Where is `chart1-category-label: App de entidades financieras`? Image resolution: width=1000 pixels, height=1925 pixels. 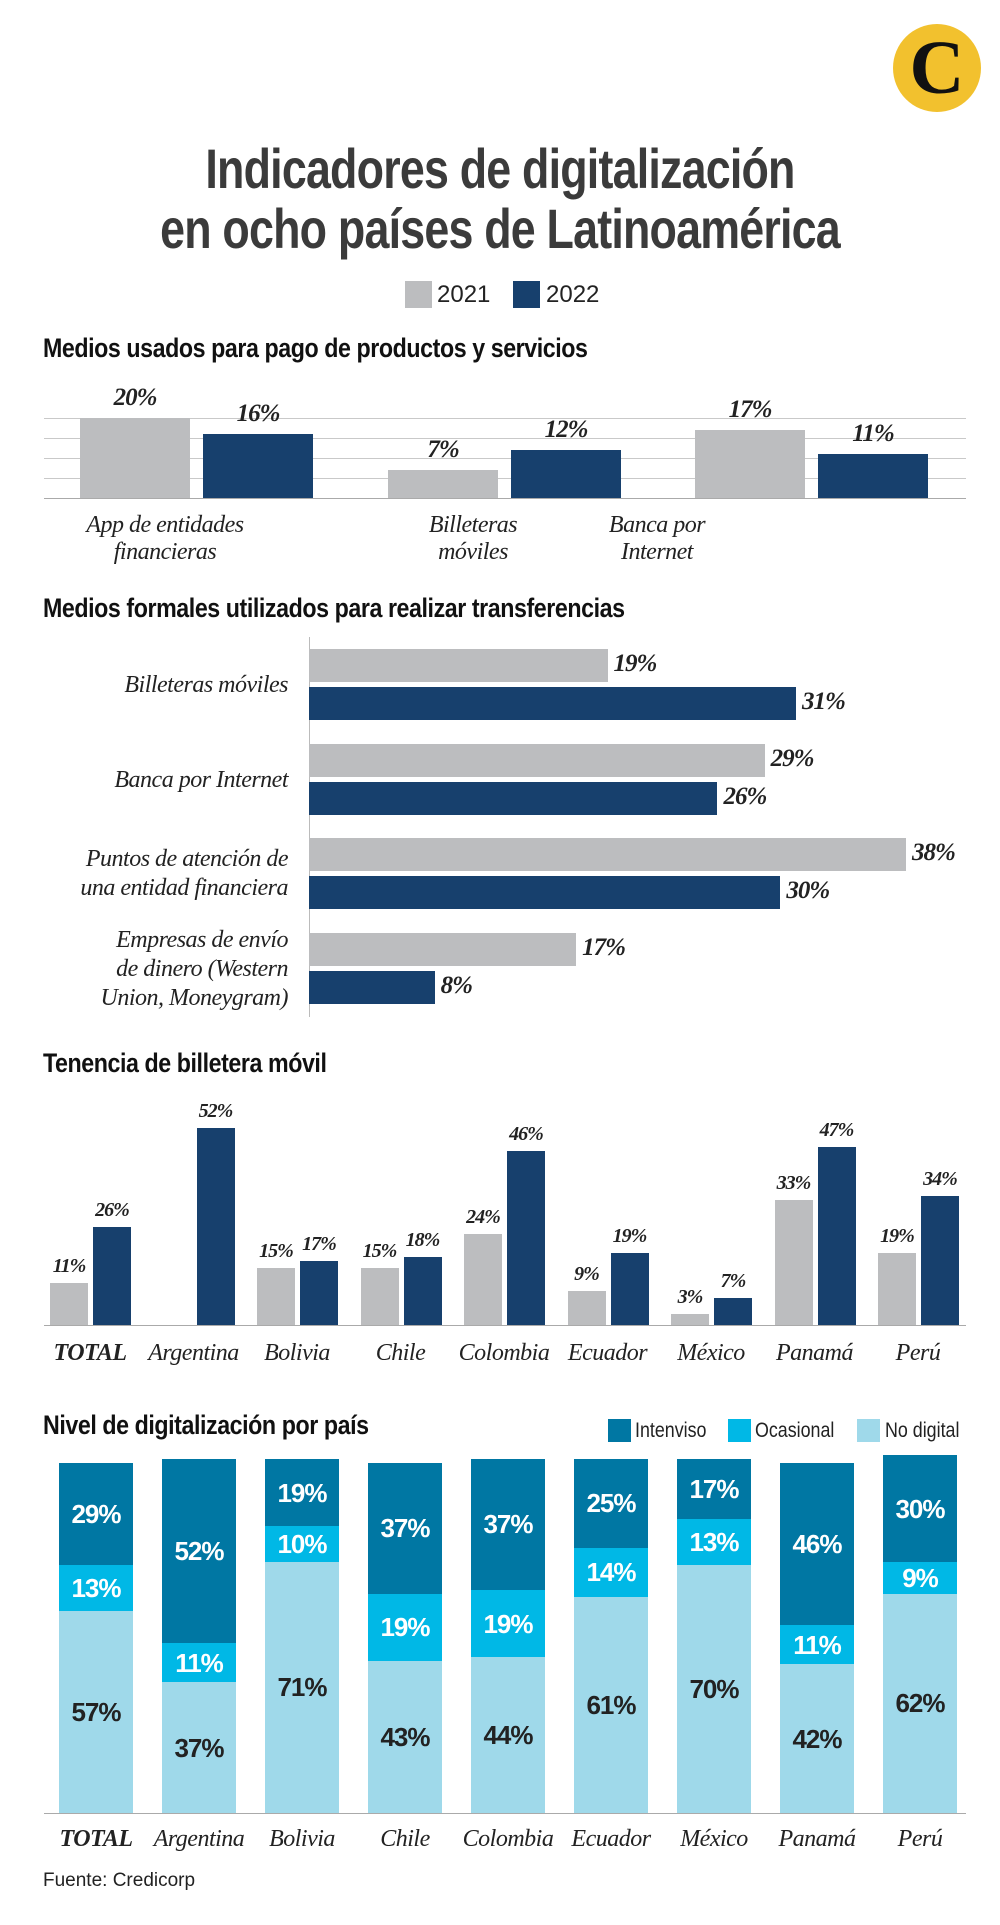 chart1-category-label: App de entidades financieras is located at coordinates (165, 538).